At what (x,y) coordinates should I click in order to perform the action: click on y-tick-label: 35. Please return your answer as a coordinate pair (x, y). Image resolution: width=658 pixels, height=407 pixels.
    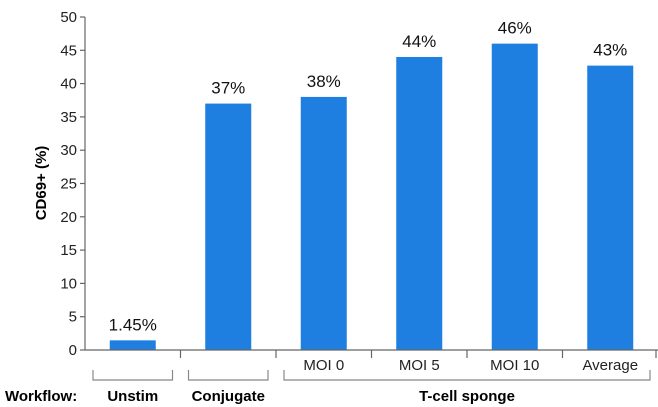
    Looking at the image, I should click on (68, 117).